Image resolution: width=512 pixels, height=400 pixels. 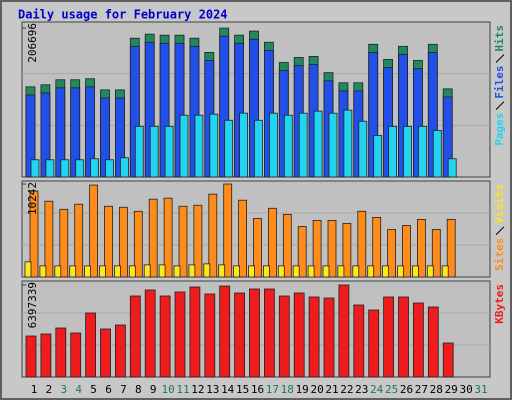 I want to click on x-tick-label: 19, so click(x=302, y=389).